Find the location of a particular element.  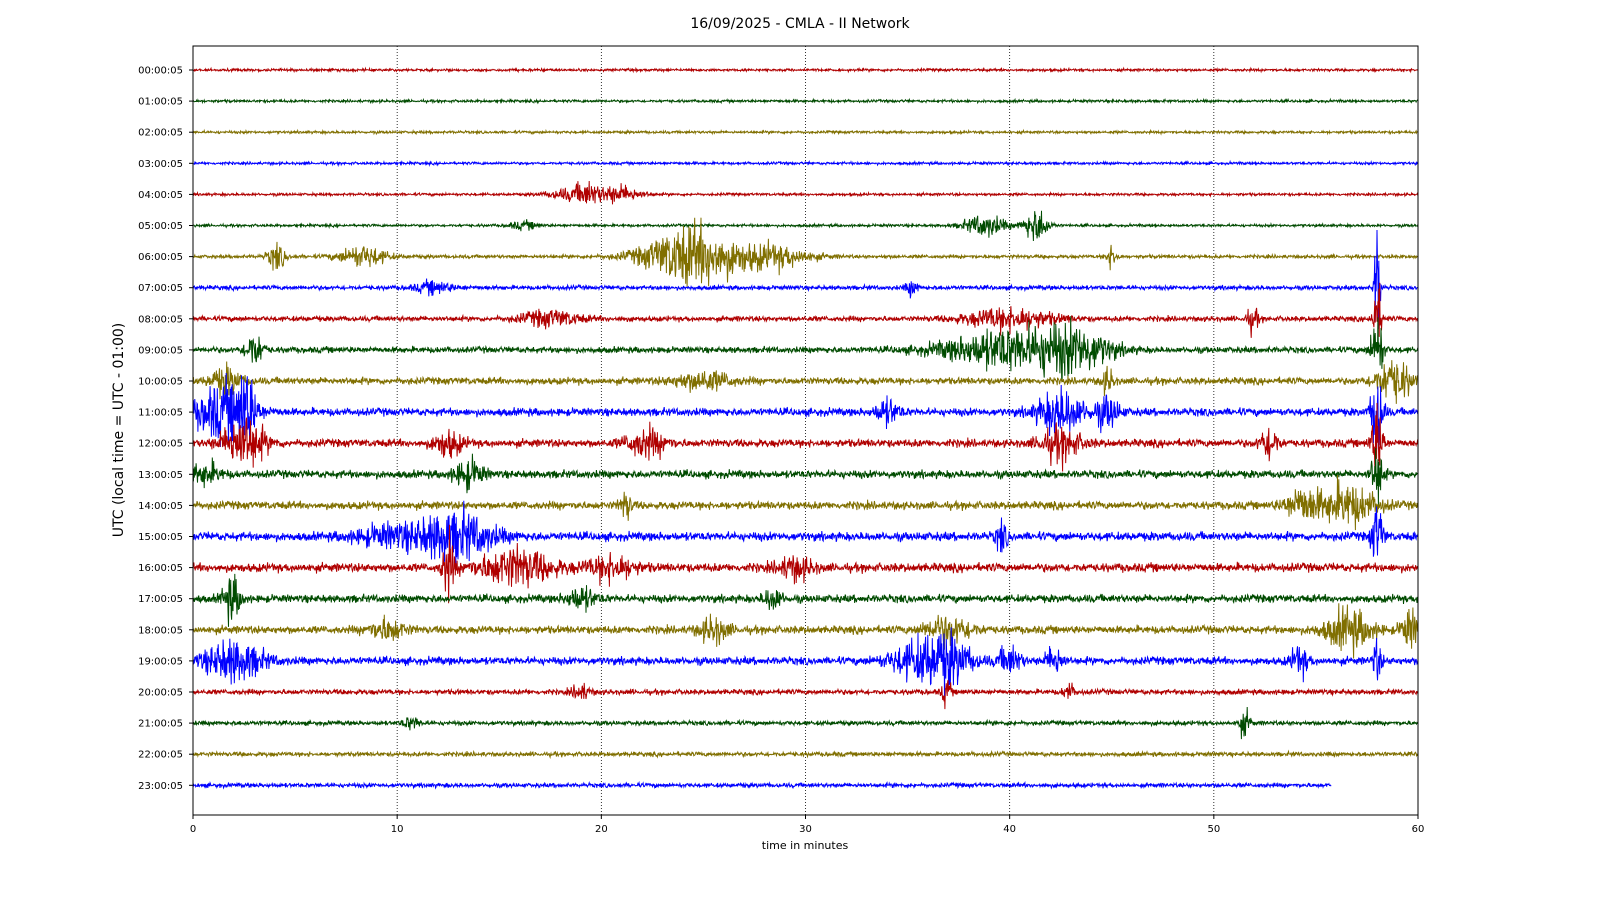

y-axis-label: UTC (local time = UTC - 01:00) is located at coordinates (119, 430).